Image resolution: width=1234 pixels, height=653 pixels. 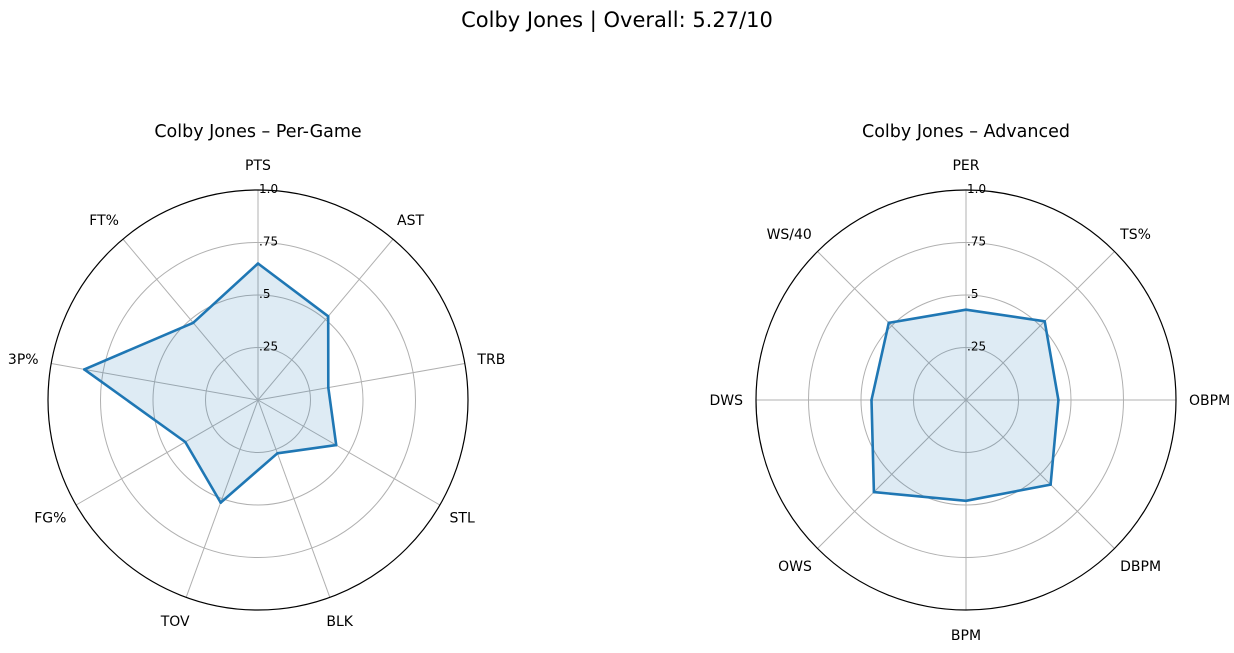 What do you see at coordinates (277, 453) in the screenshot?
I see `data-point-BLK` at bounding box center [277, 453].